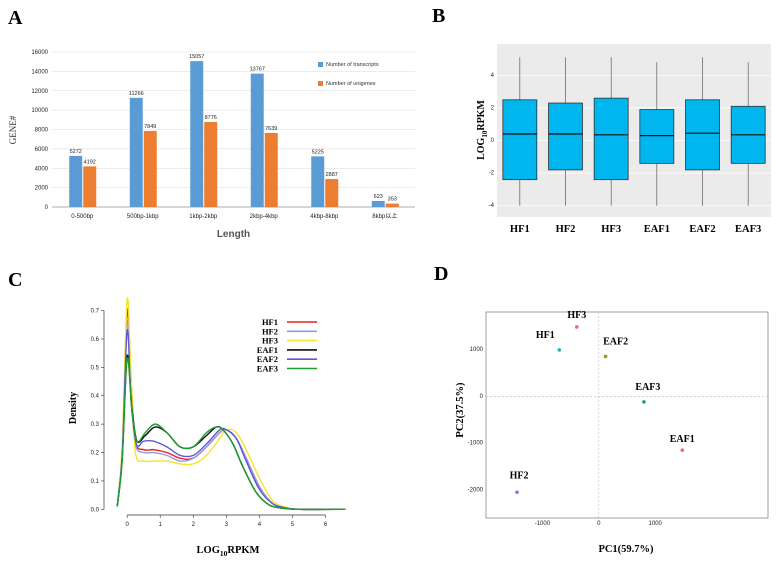  What do you see at coordinates (332, 175) in the screenshot?
I see `bar-data-label: 2887` at bounding box center [332, 175].